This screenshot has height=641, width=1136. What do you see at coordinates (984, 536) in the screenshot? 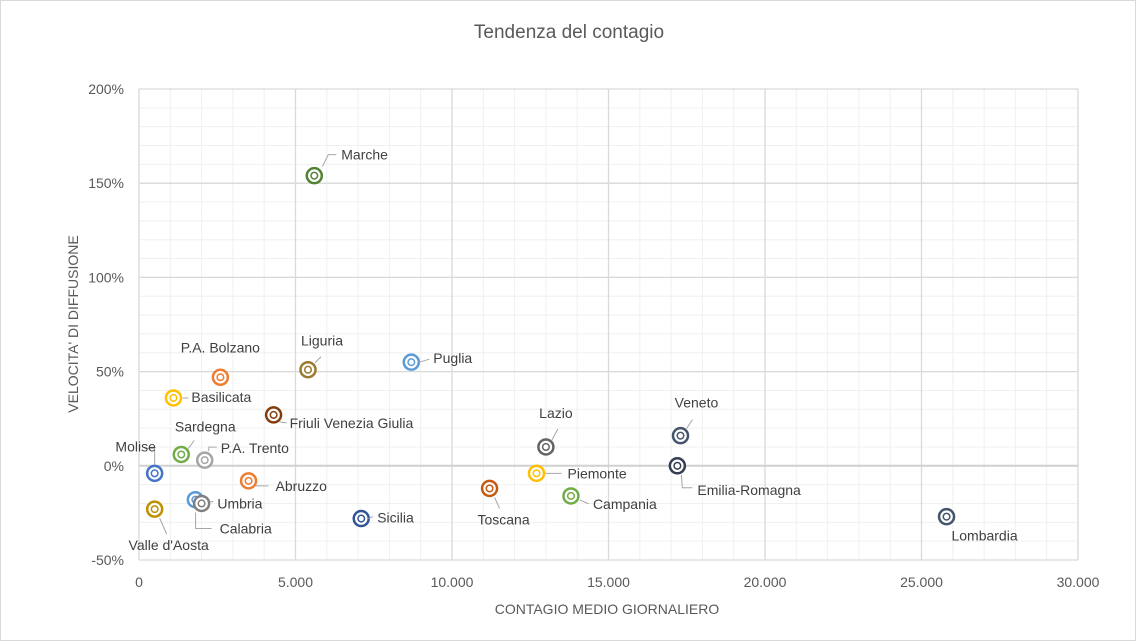
I see `point-label: Lombardia` at bounding box center [984, 536].